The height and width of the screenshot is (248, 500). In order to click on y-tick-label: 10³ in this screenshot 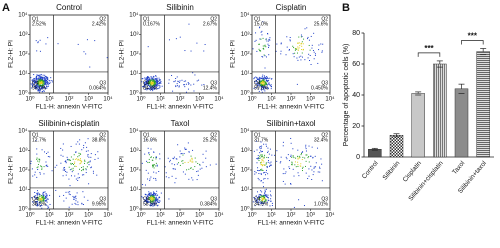, I will do `click(134, 35)`.